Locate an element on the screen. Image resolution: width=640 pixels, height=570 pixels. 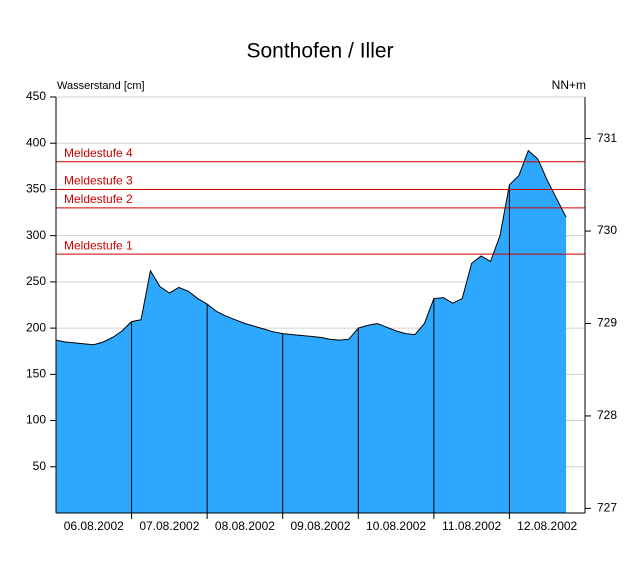
y-tick-label: 150 is located at coordinates (36, 374).